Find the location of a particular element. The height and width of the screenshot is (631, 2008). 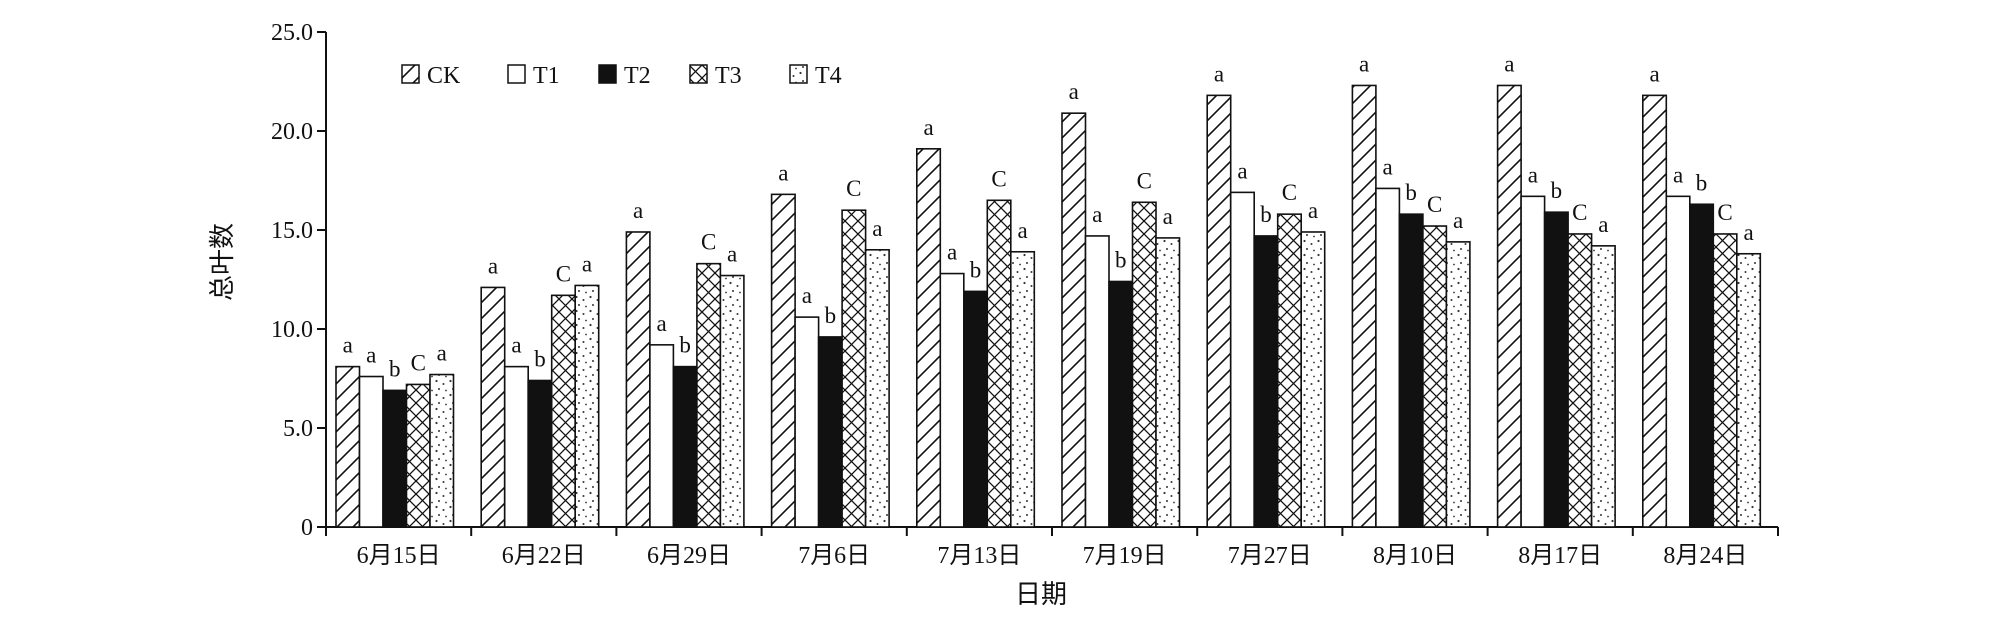

x-tick-label: 7月13日 is located at coordinates (979, 556).